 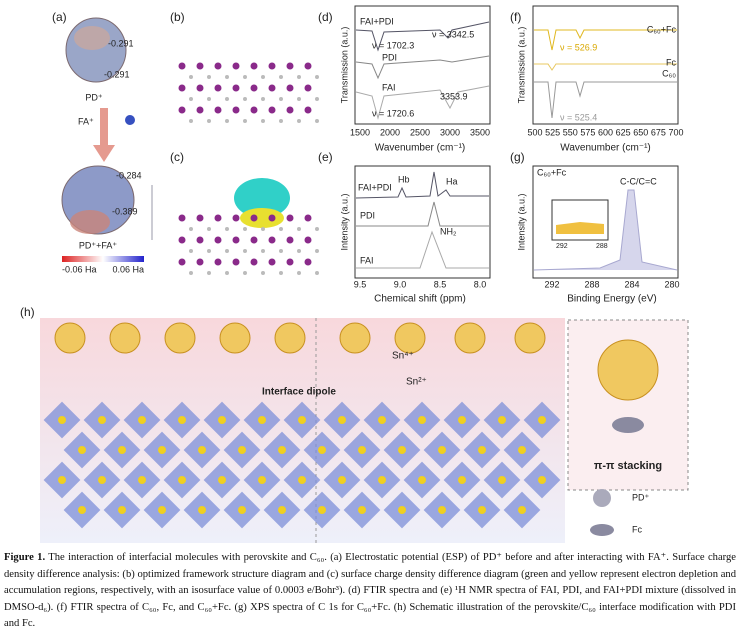 What do you see at coordinates (389, 57) in the screenshot?
I see `annotation: PDI` at bounding box center [389, 57].